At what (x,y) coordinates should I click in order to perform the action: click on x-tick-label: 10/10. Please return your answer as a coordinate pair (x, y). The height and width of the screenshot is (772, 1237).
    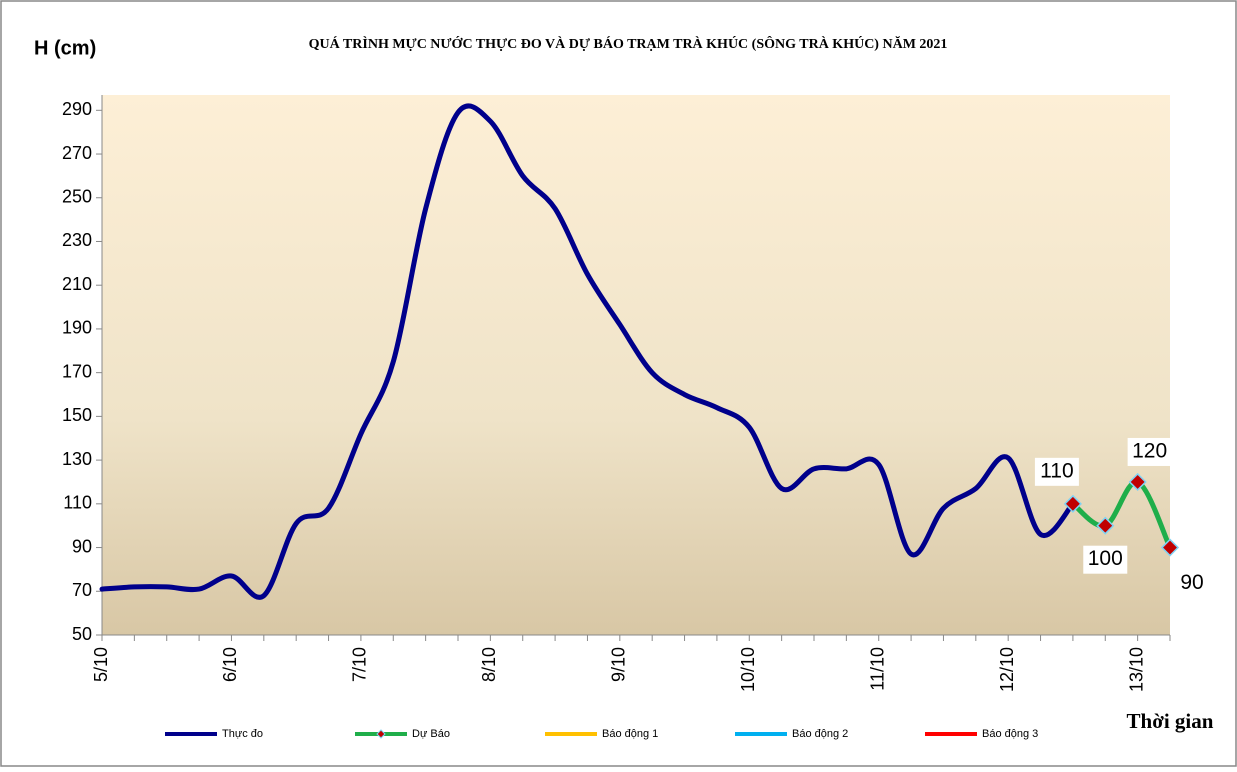
    Looking at the image, I should click on (748, 669).